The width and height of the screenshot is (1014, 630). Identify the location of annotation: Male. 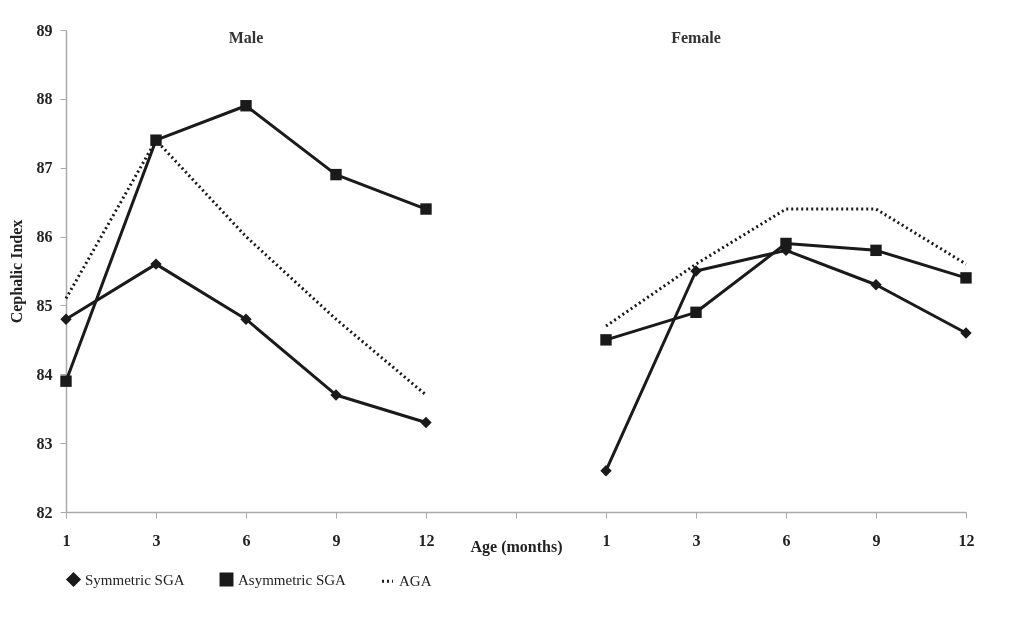
(246, 38).